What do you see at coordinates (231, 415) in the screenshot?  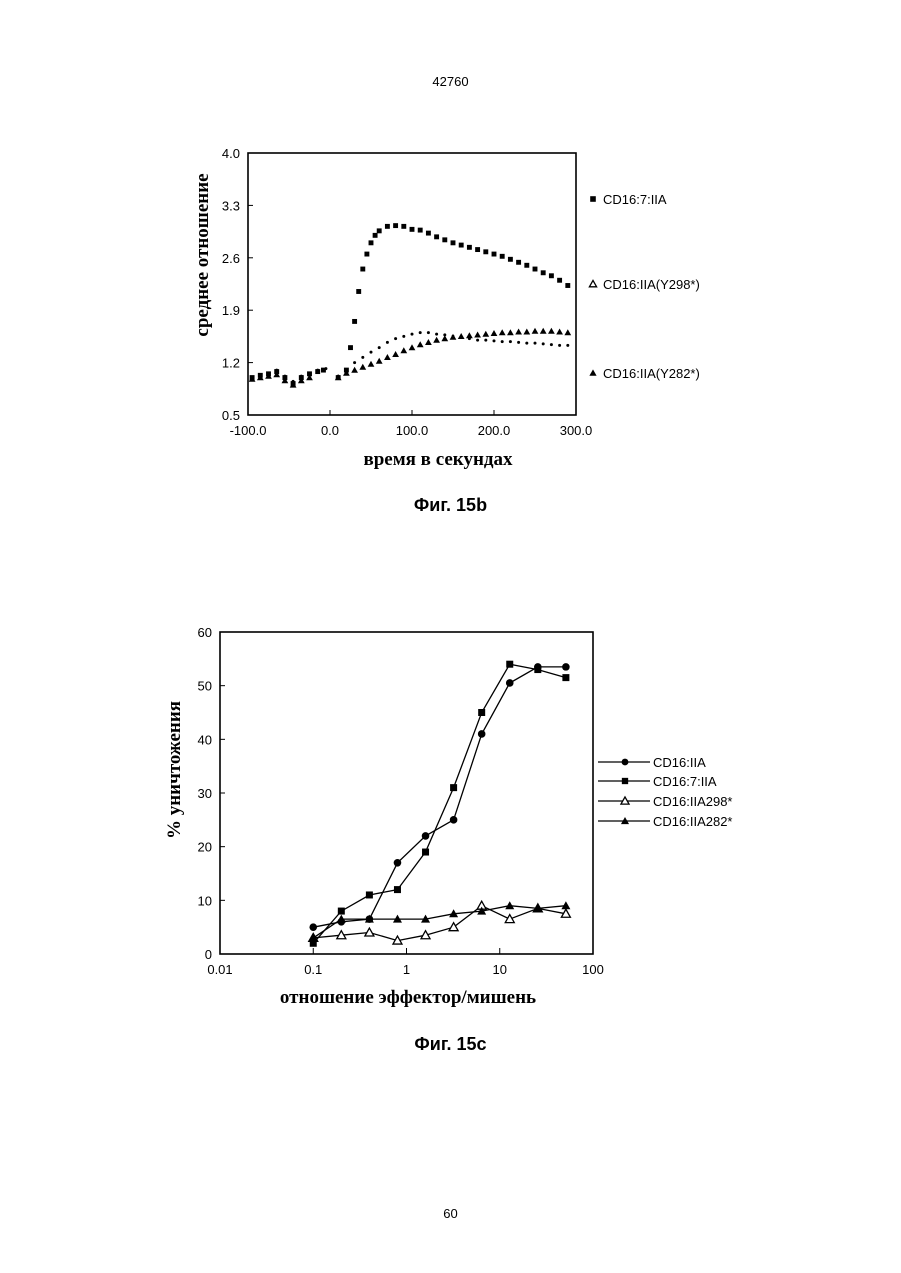 I see `chart-15b-ytick-label: 0.5` at bounding box center [231, 415].